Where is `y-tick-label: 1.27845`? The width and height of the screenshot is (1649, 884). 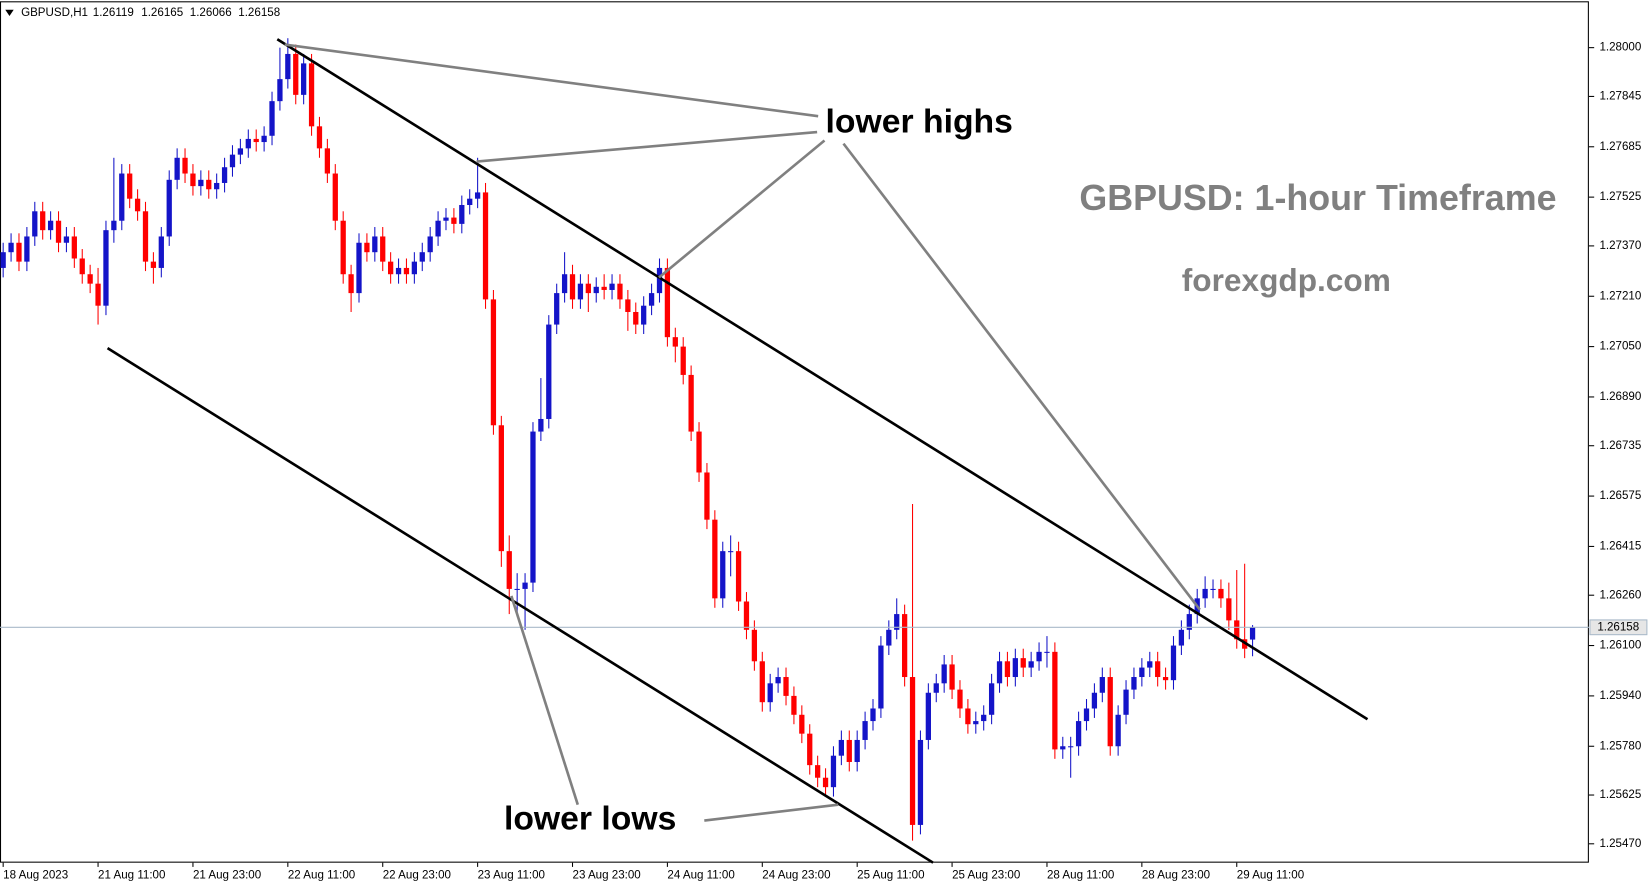 y-tick-label: 1.27845 is located at coordinates (1620, 96).